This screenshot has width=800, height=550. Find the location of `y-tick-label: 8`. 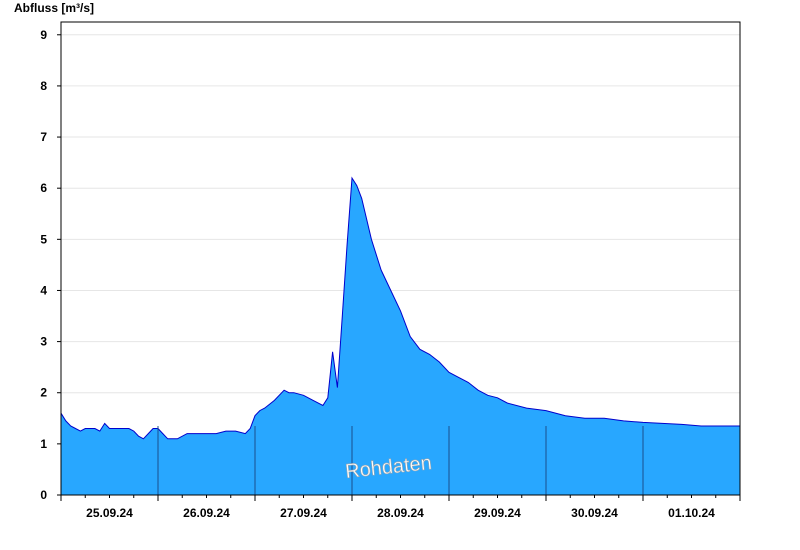

y-tick-label: 8 is located at coordinates (43, 86).